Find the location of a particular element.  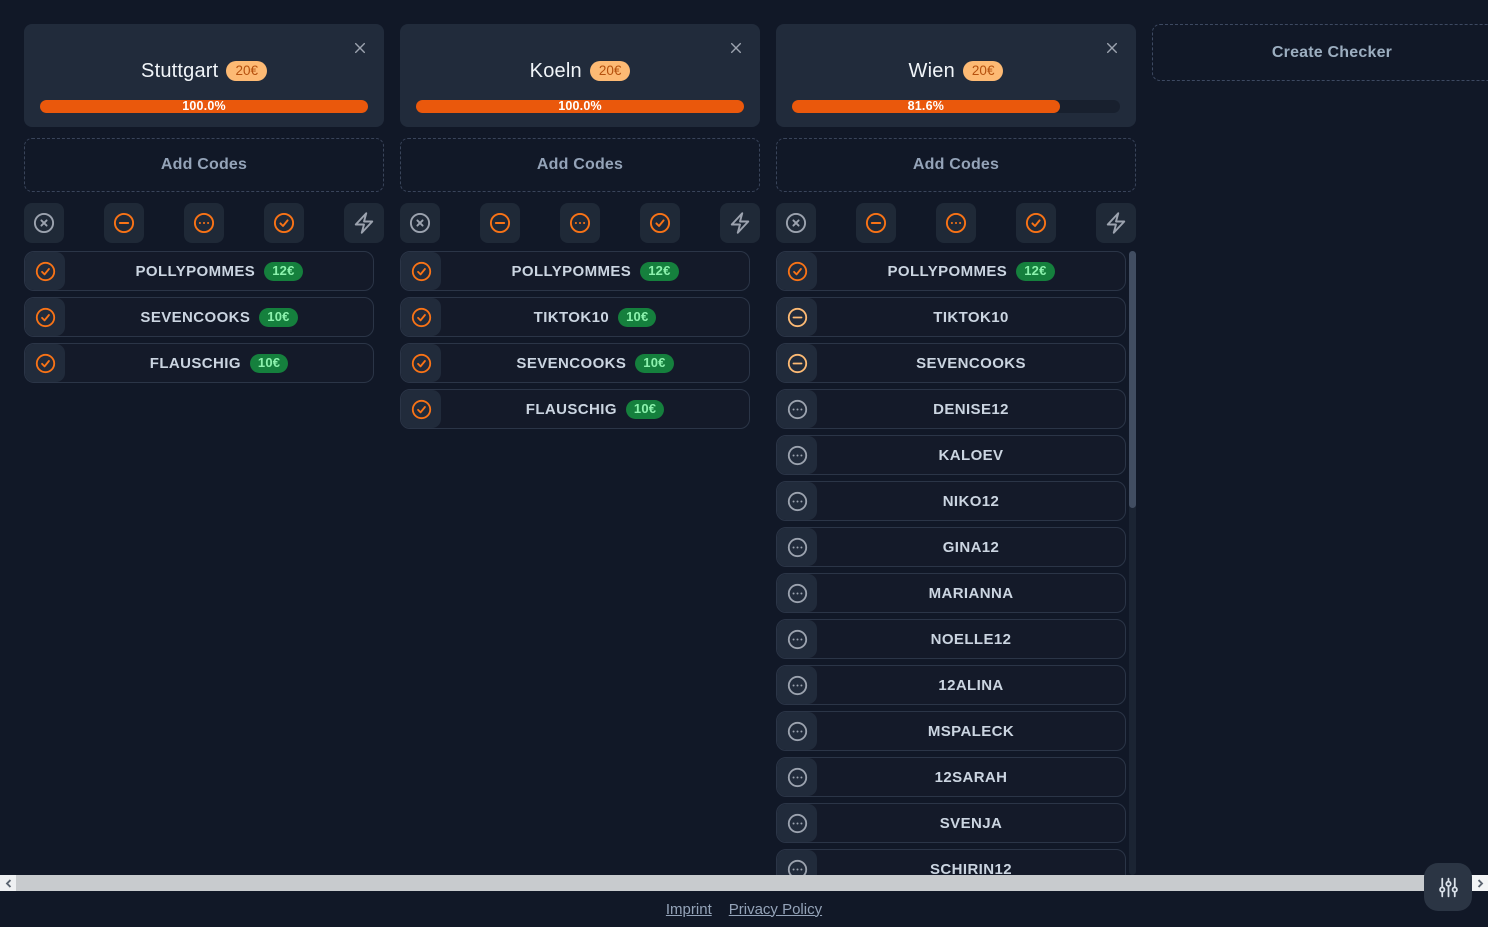

checker-title: Stuttgart is located at coordinates (180, 70).